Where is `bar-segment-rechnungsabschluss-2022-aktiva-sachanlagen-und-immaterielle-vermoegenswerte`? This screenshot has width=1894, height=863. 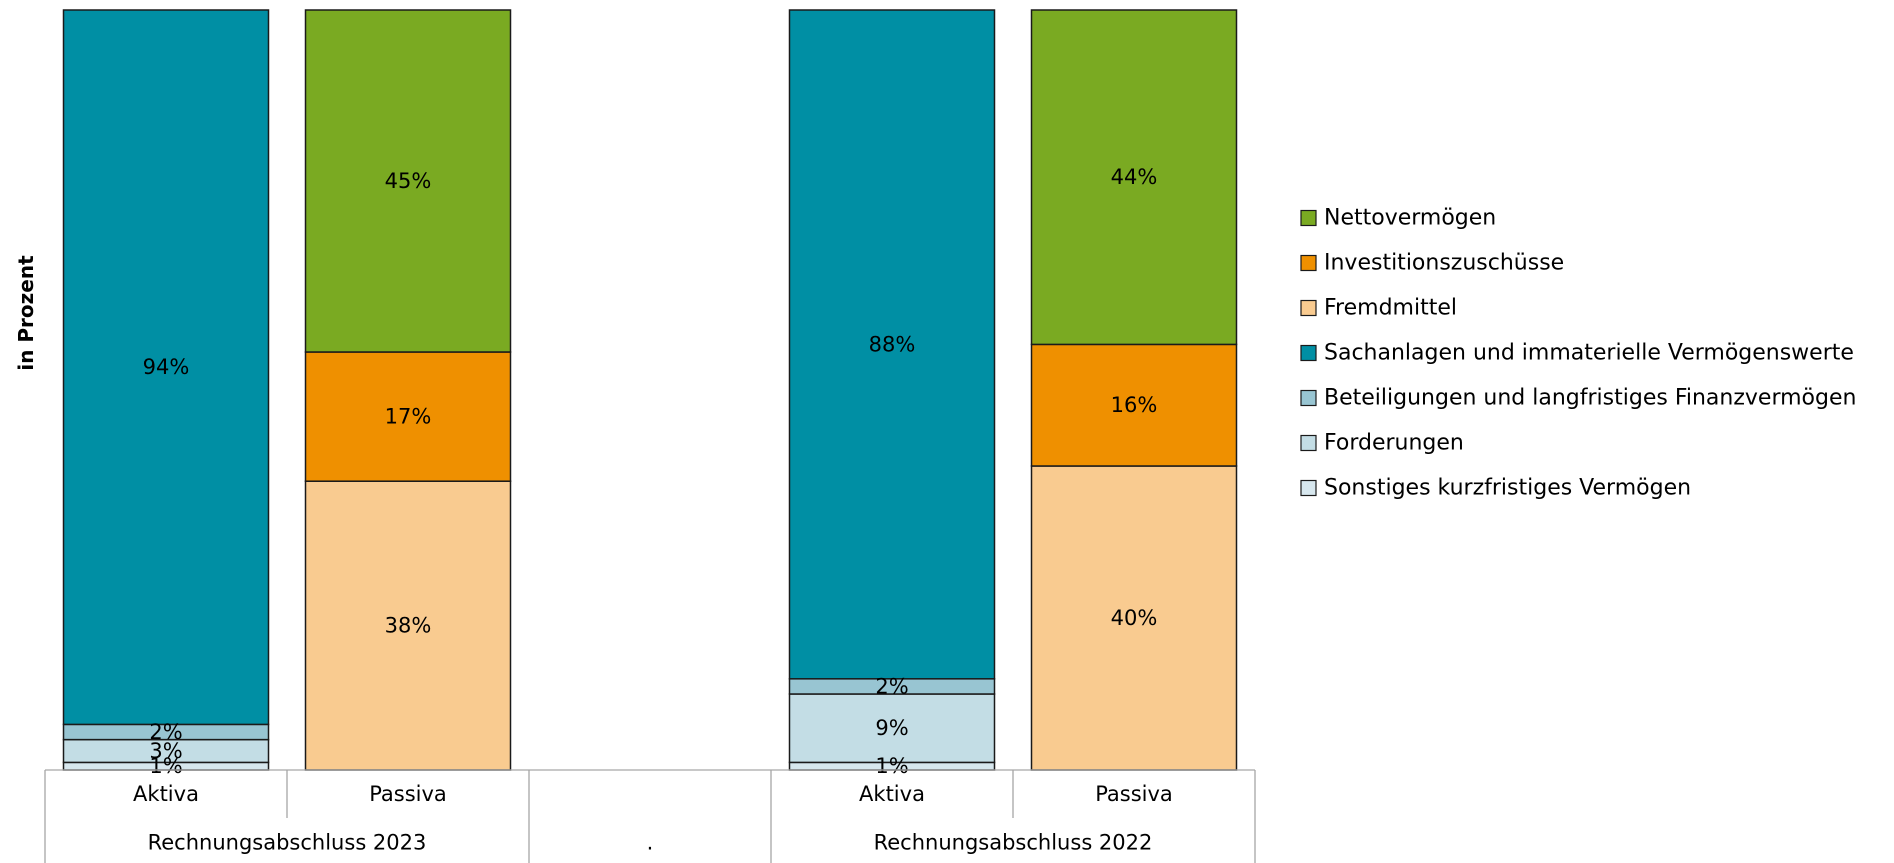
bar-segment-rechnungsabschluss-2022-aktiva-sachanlagen-und-immaterielle-vermoegenswerte is located at coordinates (892, 344).